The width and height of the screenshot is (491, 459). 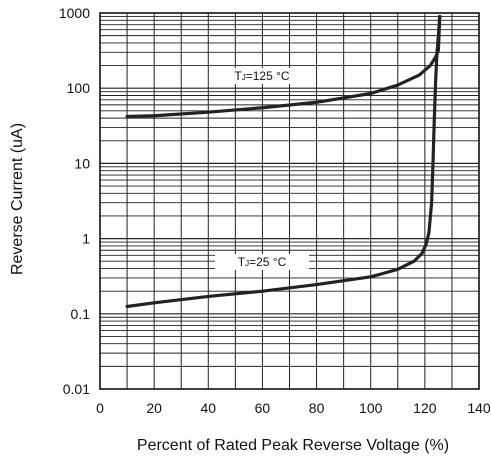 I want to click on series-label-text: TJ=125 °C, so click(x=262, y=76).